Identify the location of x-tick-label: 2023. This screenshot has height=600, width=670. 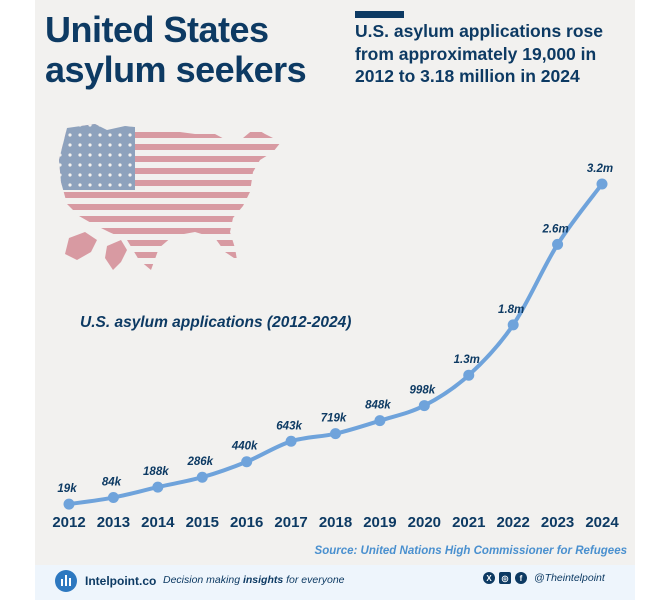
(557, 522).